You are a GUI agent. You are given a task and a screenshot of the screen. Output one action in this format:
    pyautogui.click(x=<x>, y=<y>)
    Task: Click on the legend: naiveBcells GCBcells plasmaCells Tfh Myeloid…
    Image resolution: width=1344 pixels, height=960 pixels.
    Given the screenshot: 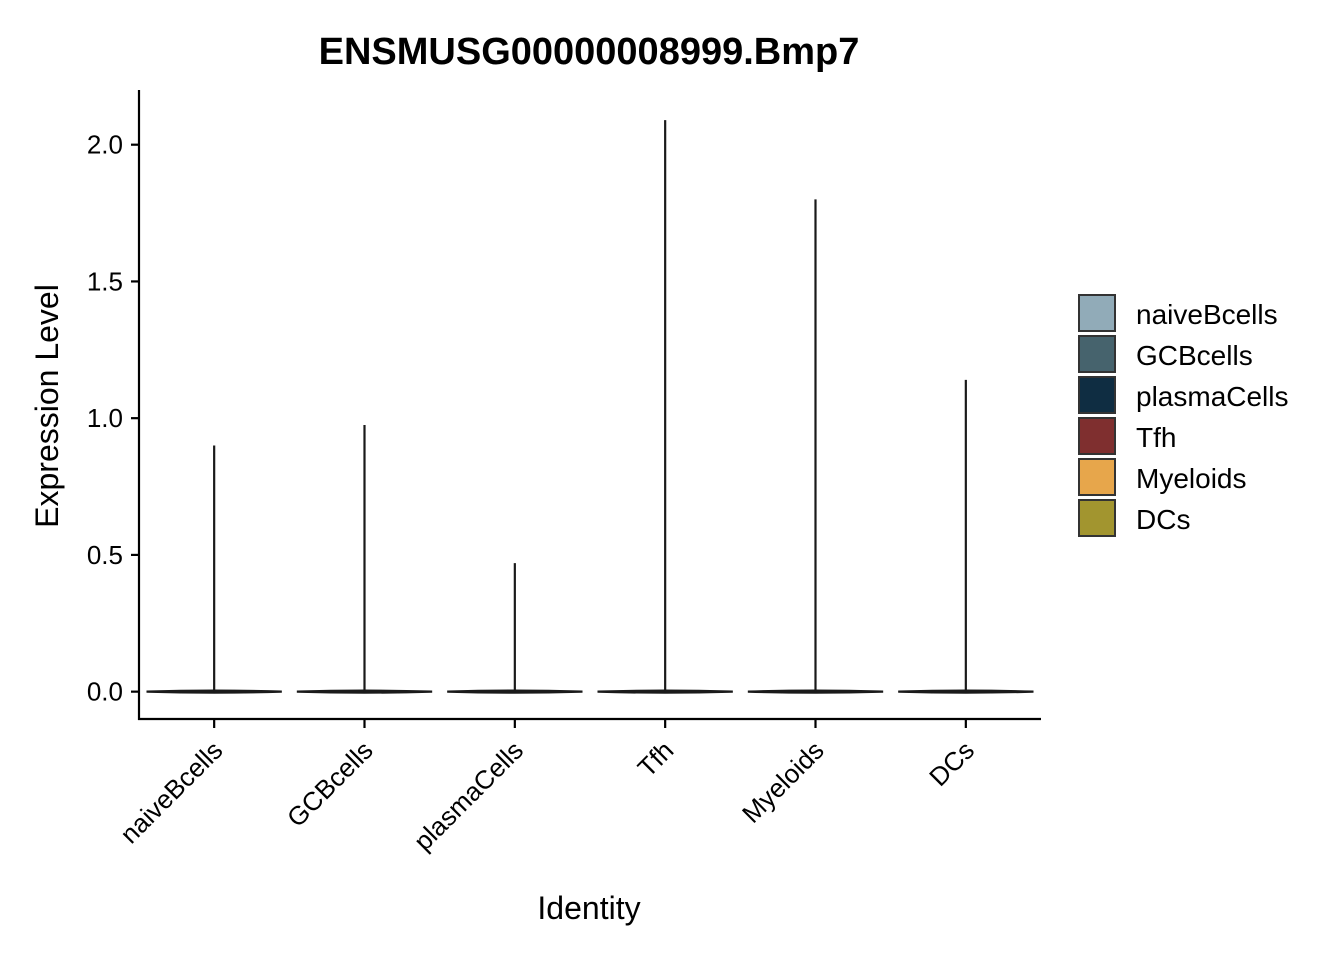 What is the action you would take?
    pyautogui.click(x=1183, y=415)
    